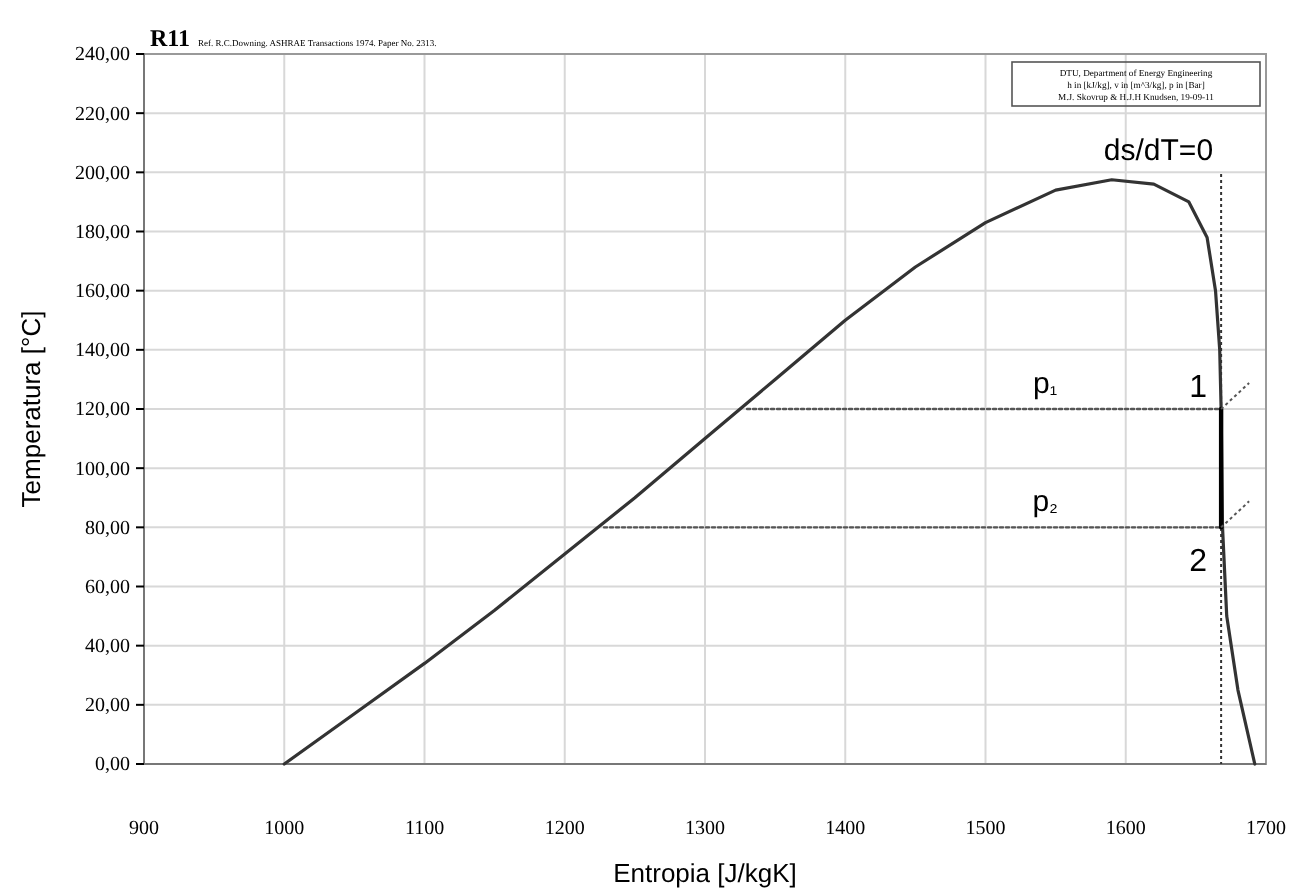  I want to click on series-label: p₂, so click(1045, 502).